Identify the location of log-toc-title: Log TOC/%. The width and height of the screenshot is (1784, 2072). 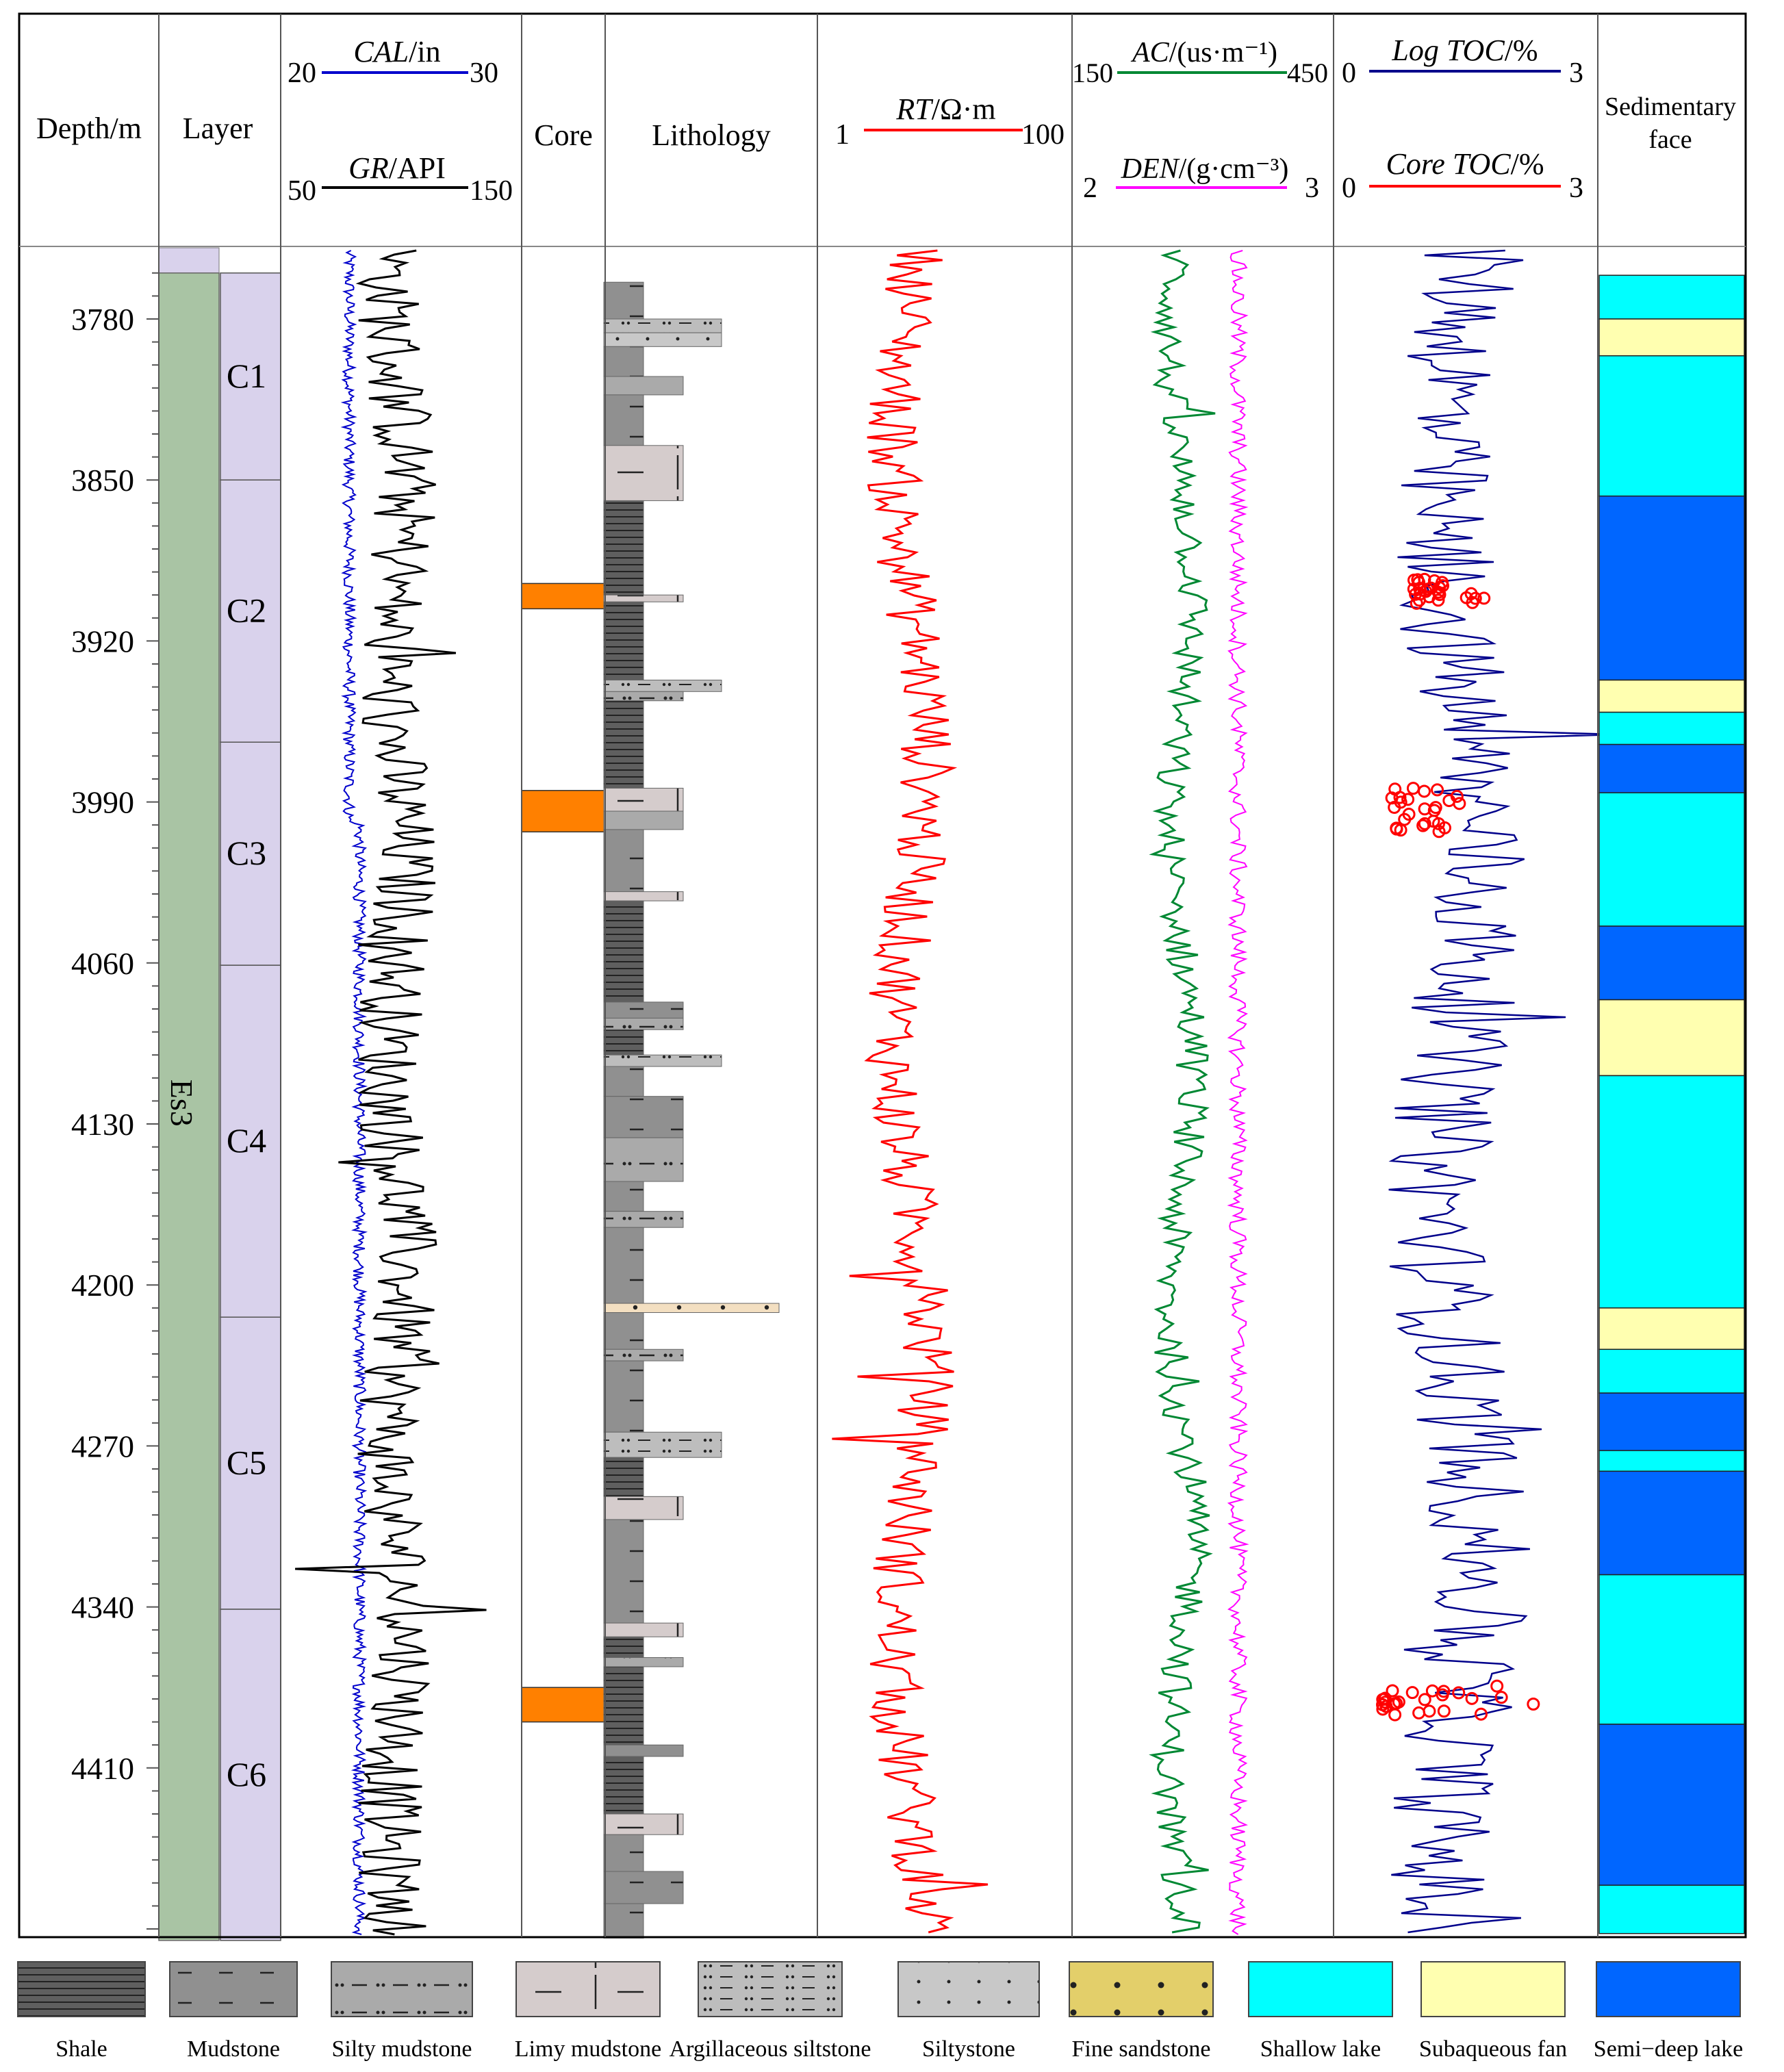
(1464, 50).